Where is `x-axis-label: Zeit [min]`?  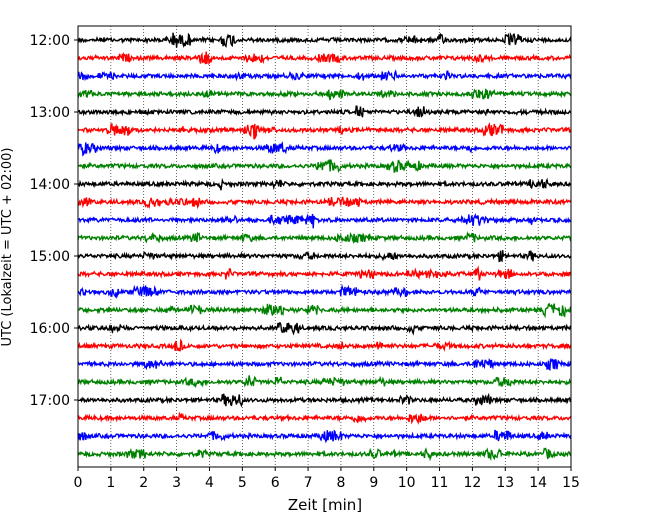 x-axis-label: Zeit [min] is located at coordinates (325, 505).